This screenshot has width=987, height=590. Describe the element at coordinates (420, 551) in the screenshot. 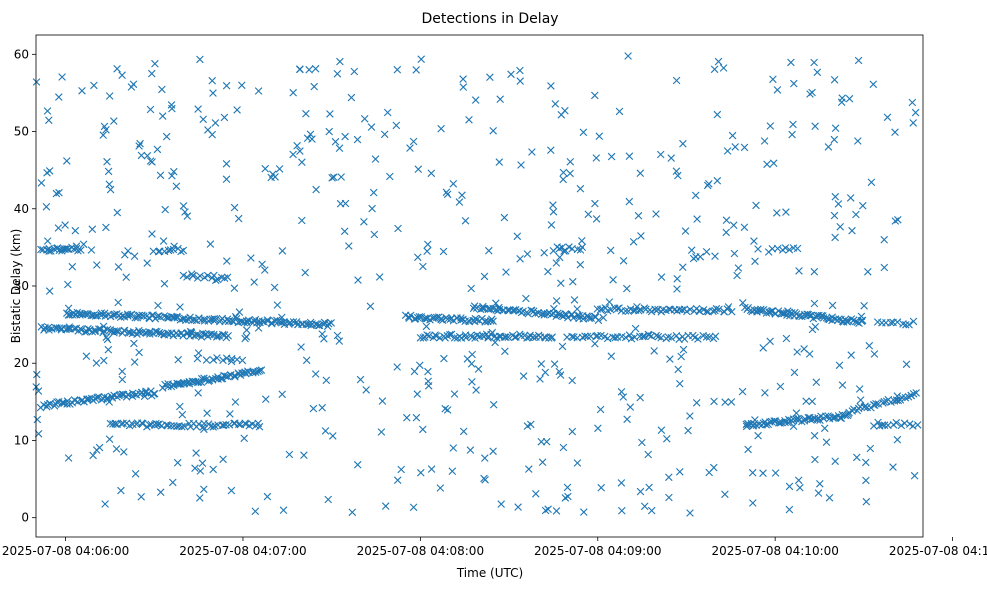

I see `x-tick-label: 2025-07-08 04:08:00` at that location.